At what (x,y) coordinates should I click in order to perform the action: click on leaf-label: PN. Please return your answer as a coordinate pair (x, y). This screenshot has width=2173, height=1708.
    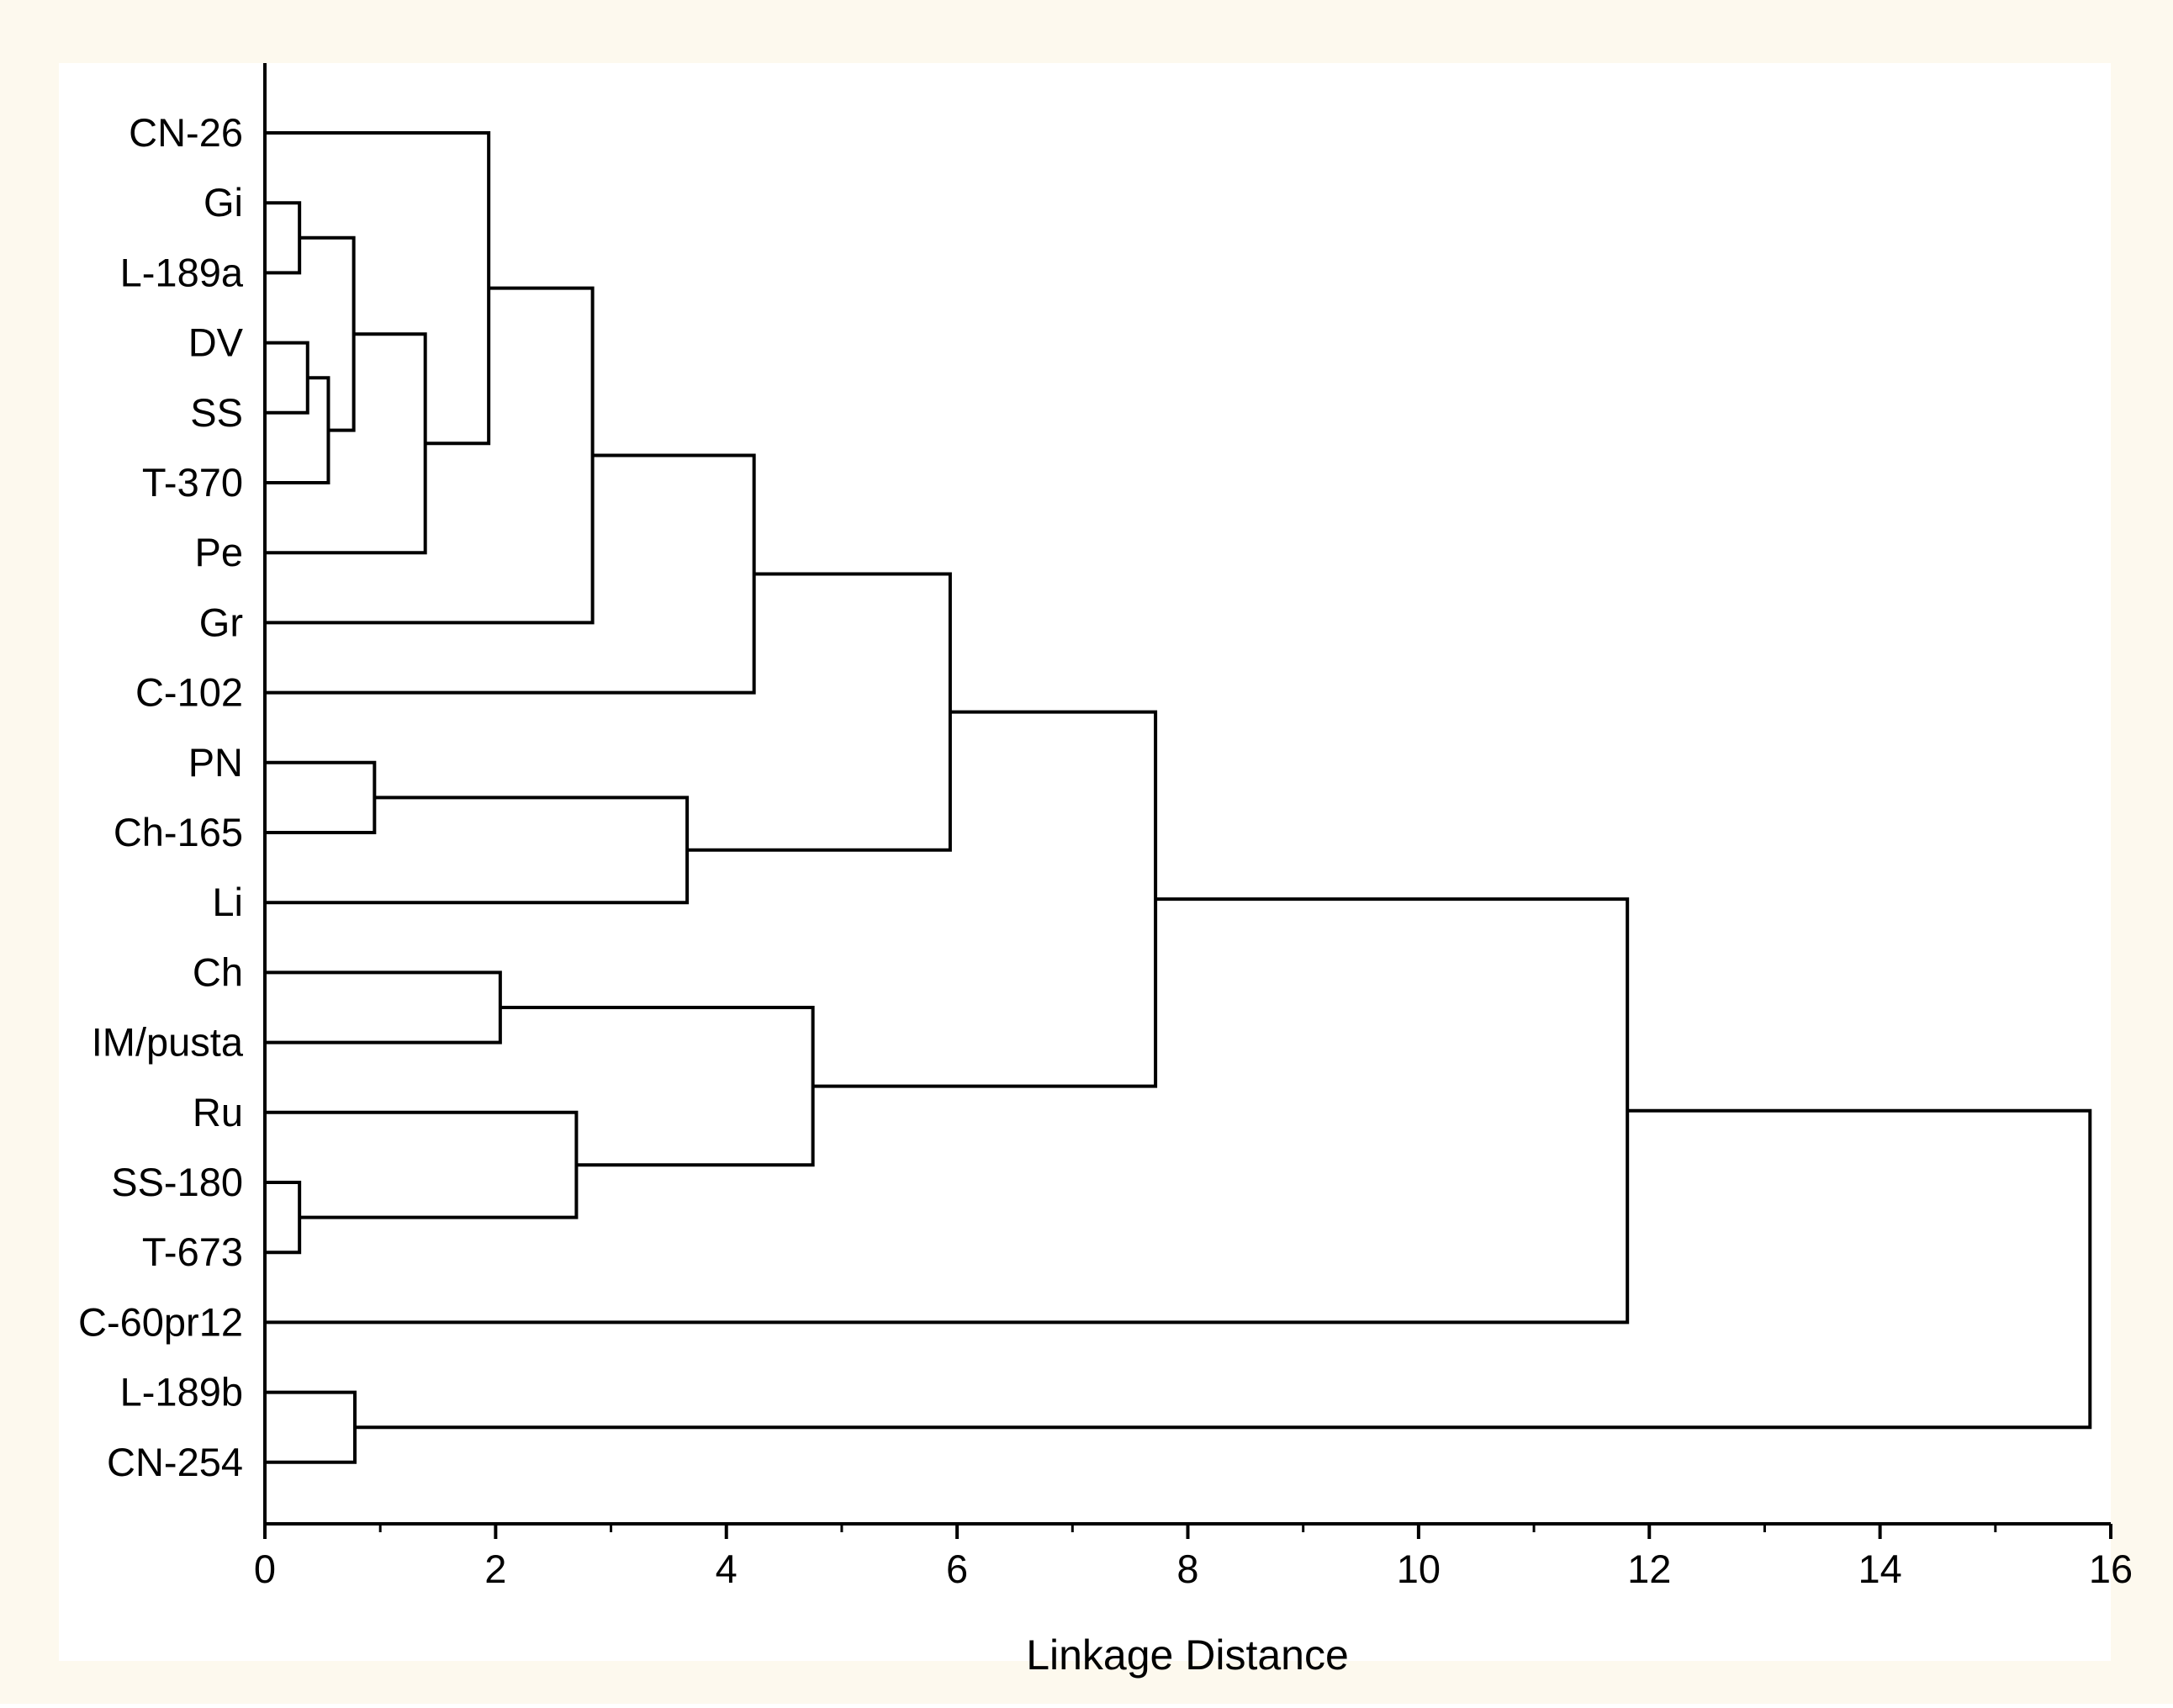
    Looking at the image, I should click on (215, 762).